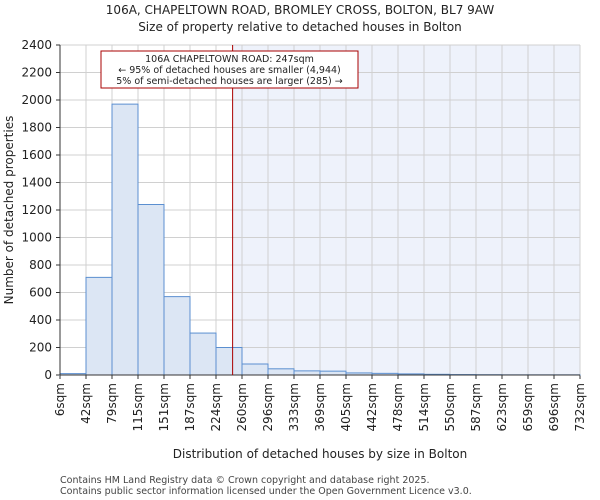  Describe the element at coordinates (281, 372) in the screenshot. I see `bar-296sqm` at that location.